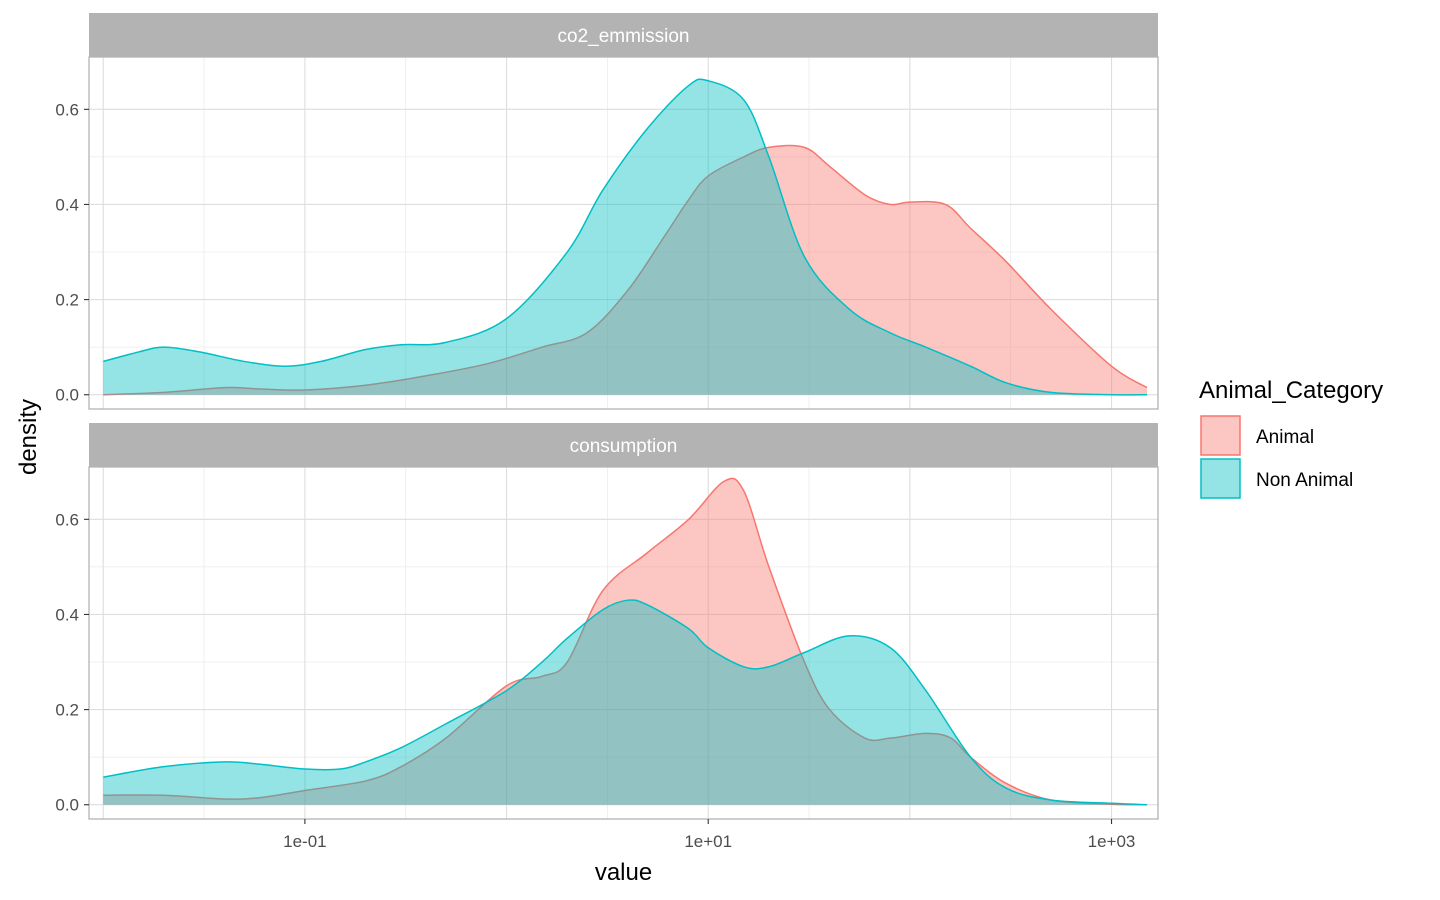 The width and height of the screenshot is (1440, 900). I want to click on legend-title: Animal_Category, so click(1291, 390).